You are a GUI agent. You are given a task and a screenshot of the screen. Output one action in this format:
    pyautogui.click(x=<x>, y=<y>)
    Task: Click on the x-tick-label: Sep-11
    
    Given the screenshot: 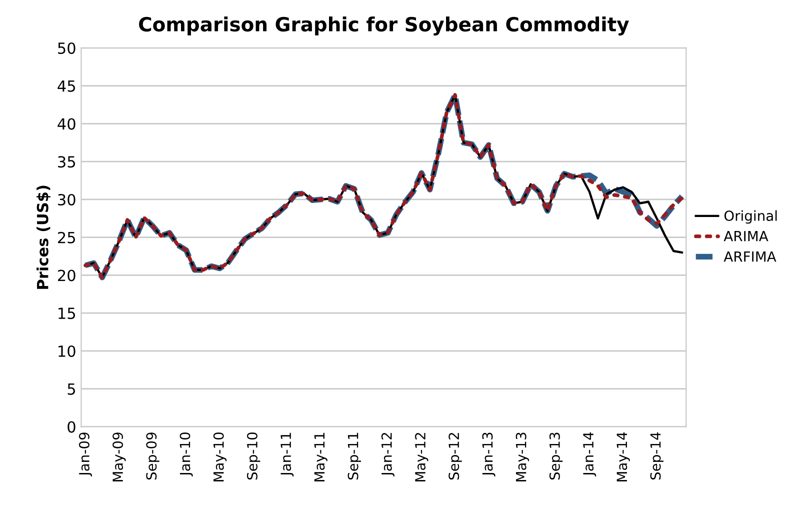 What is the action you would take?
    pyautogui.click(x=354, y=456)
    